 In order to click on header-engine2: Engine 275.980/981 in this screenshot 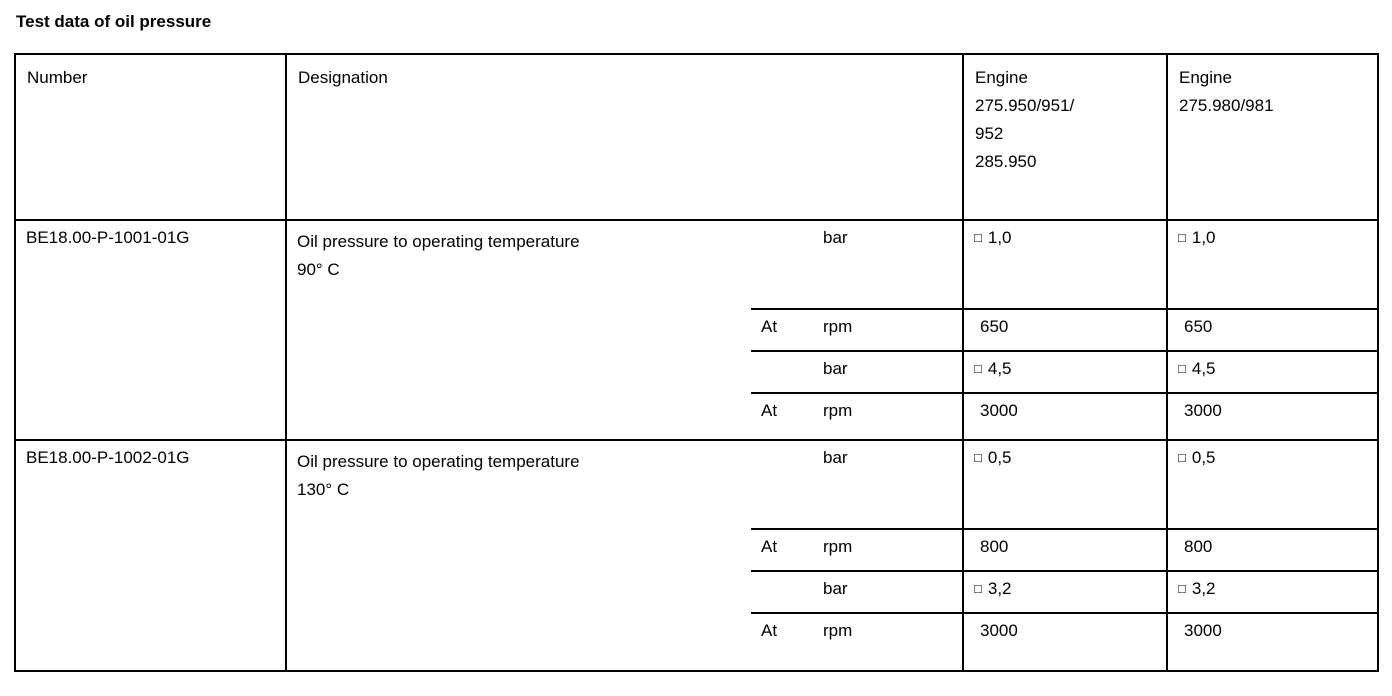, I will do `click(1272, 137)`.